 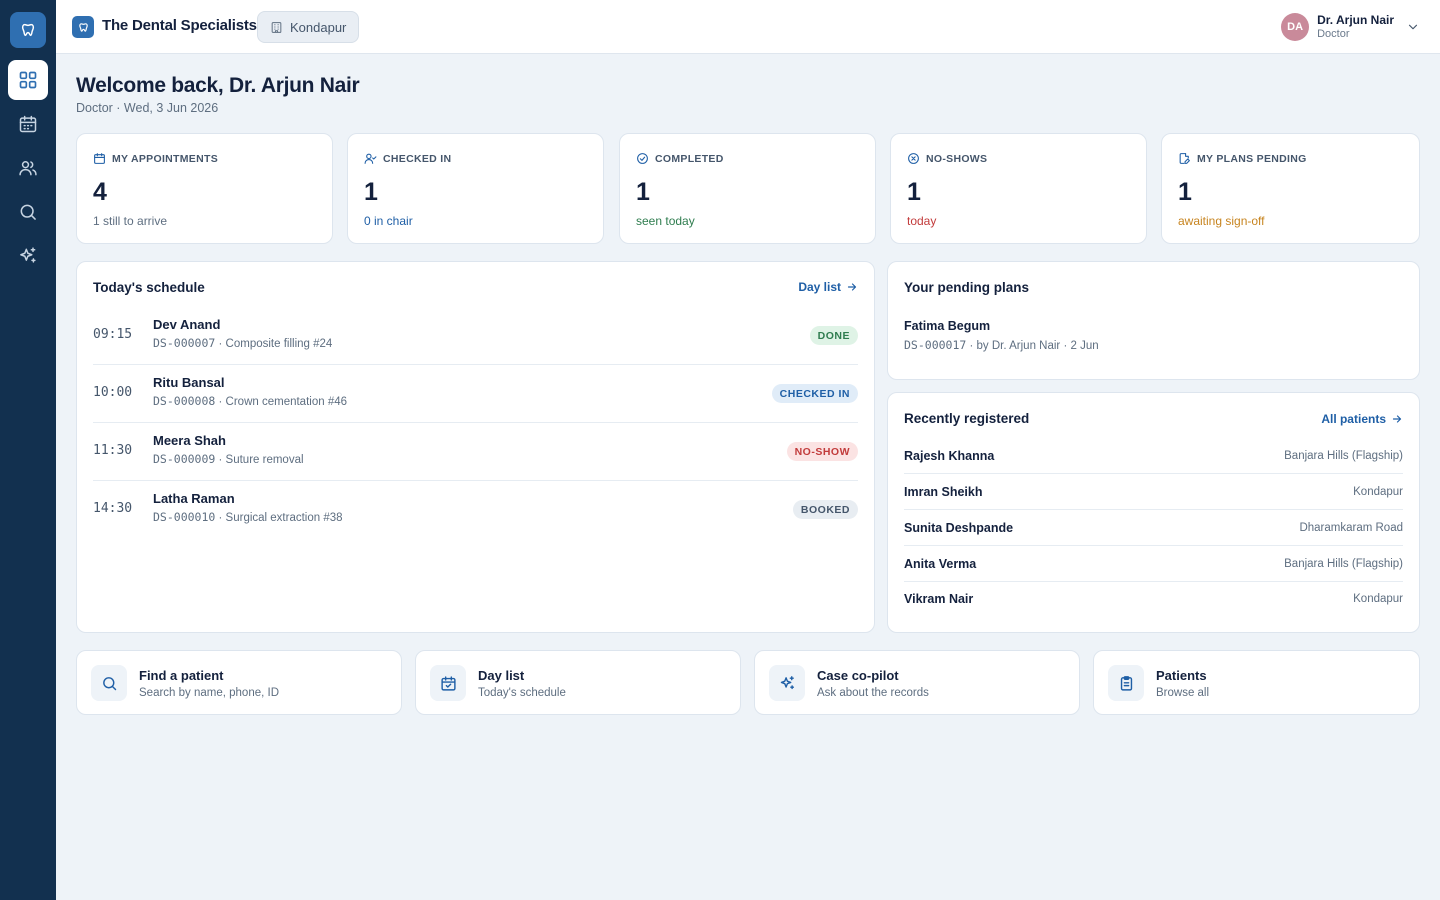 I want to click on patient-name: Dev Anand, so click(x=187, y=324).